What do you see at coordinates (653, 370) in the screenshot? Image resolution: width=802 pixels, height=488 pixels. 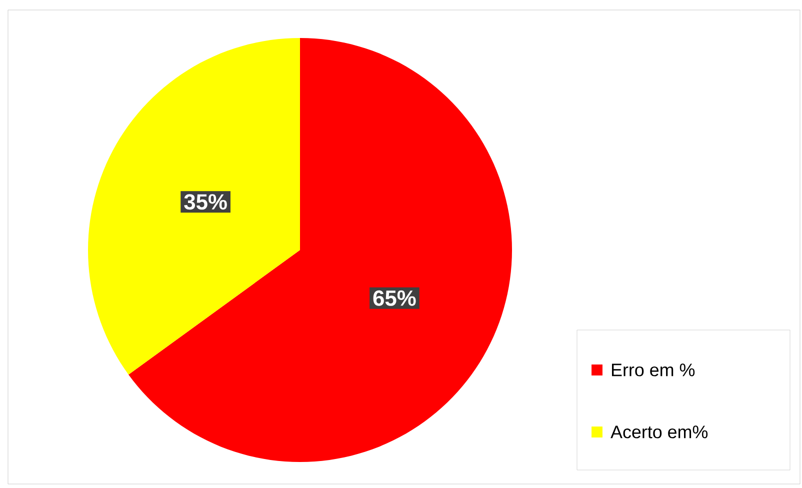 I see `legend-label: Erro em %` at bounding box center [653, 370].